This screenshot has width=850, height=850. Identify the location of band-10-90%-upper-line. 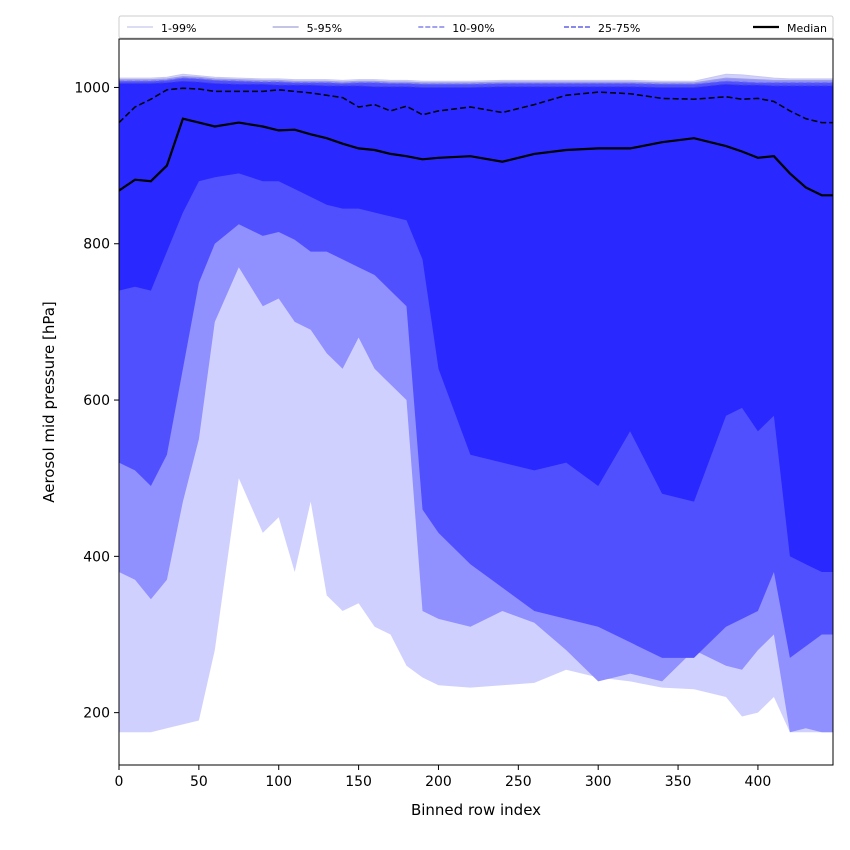
(476, 81).